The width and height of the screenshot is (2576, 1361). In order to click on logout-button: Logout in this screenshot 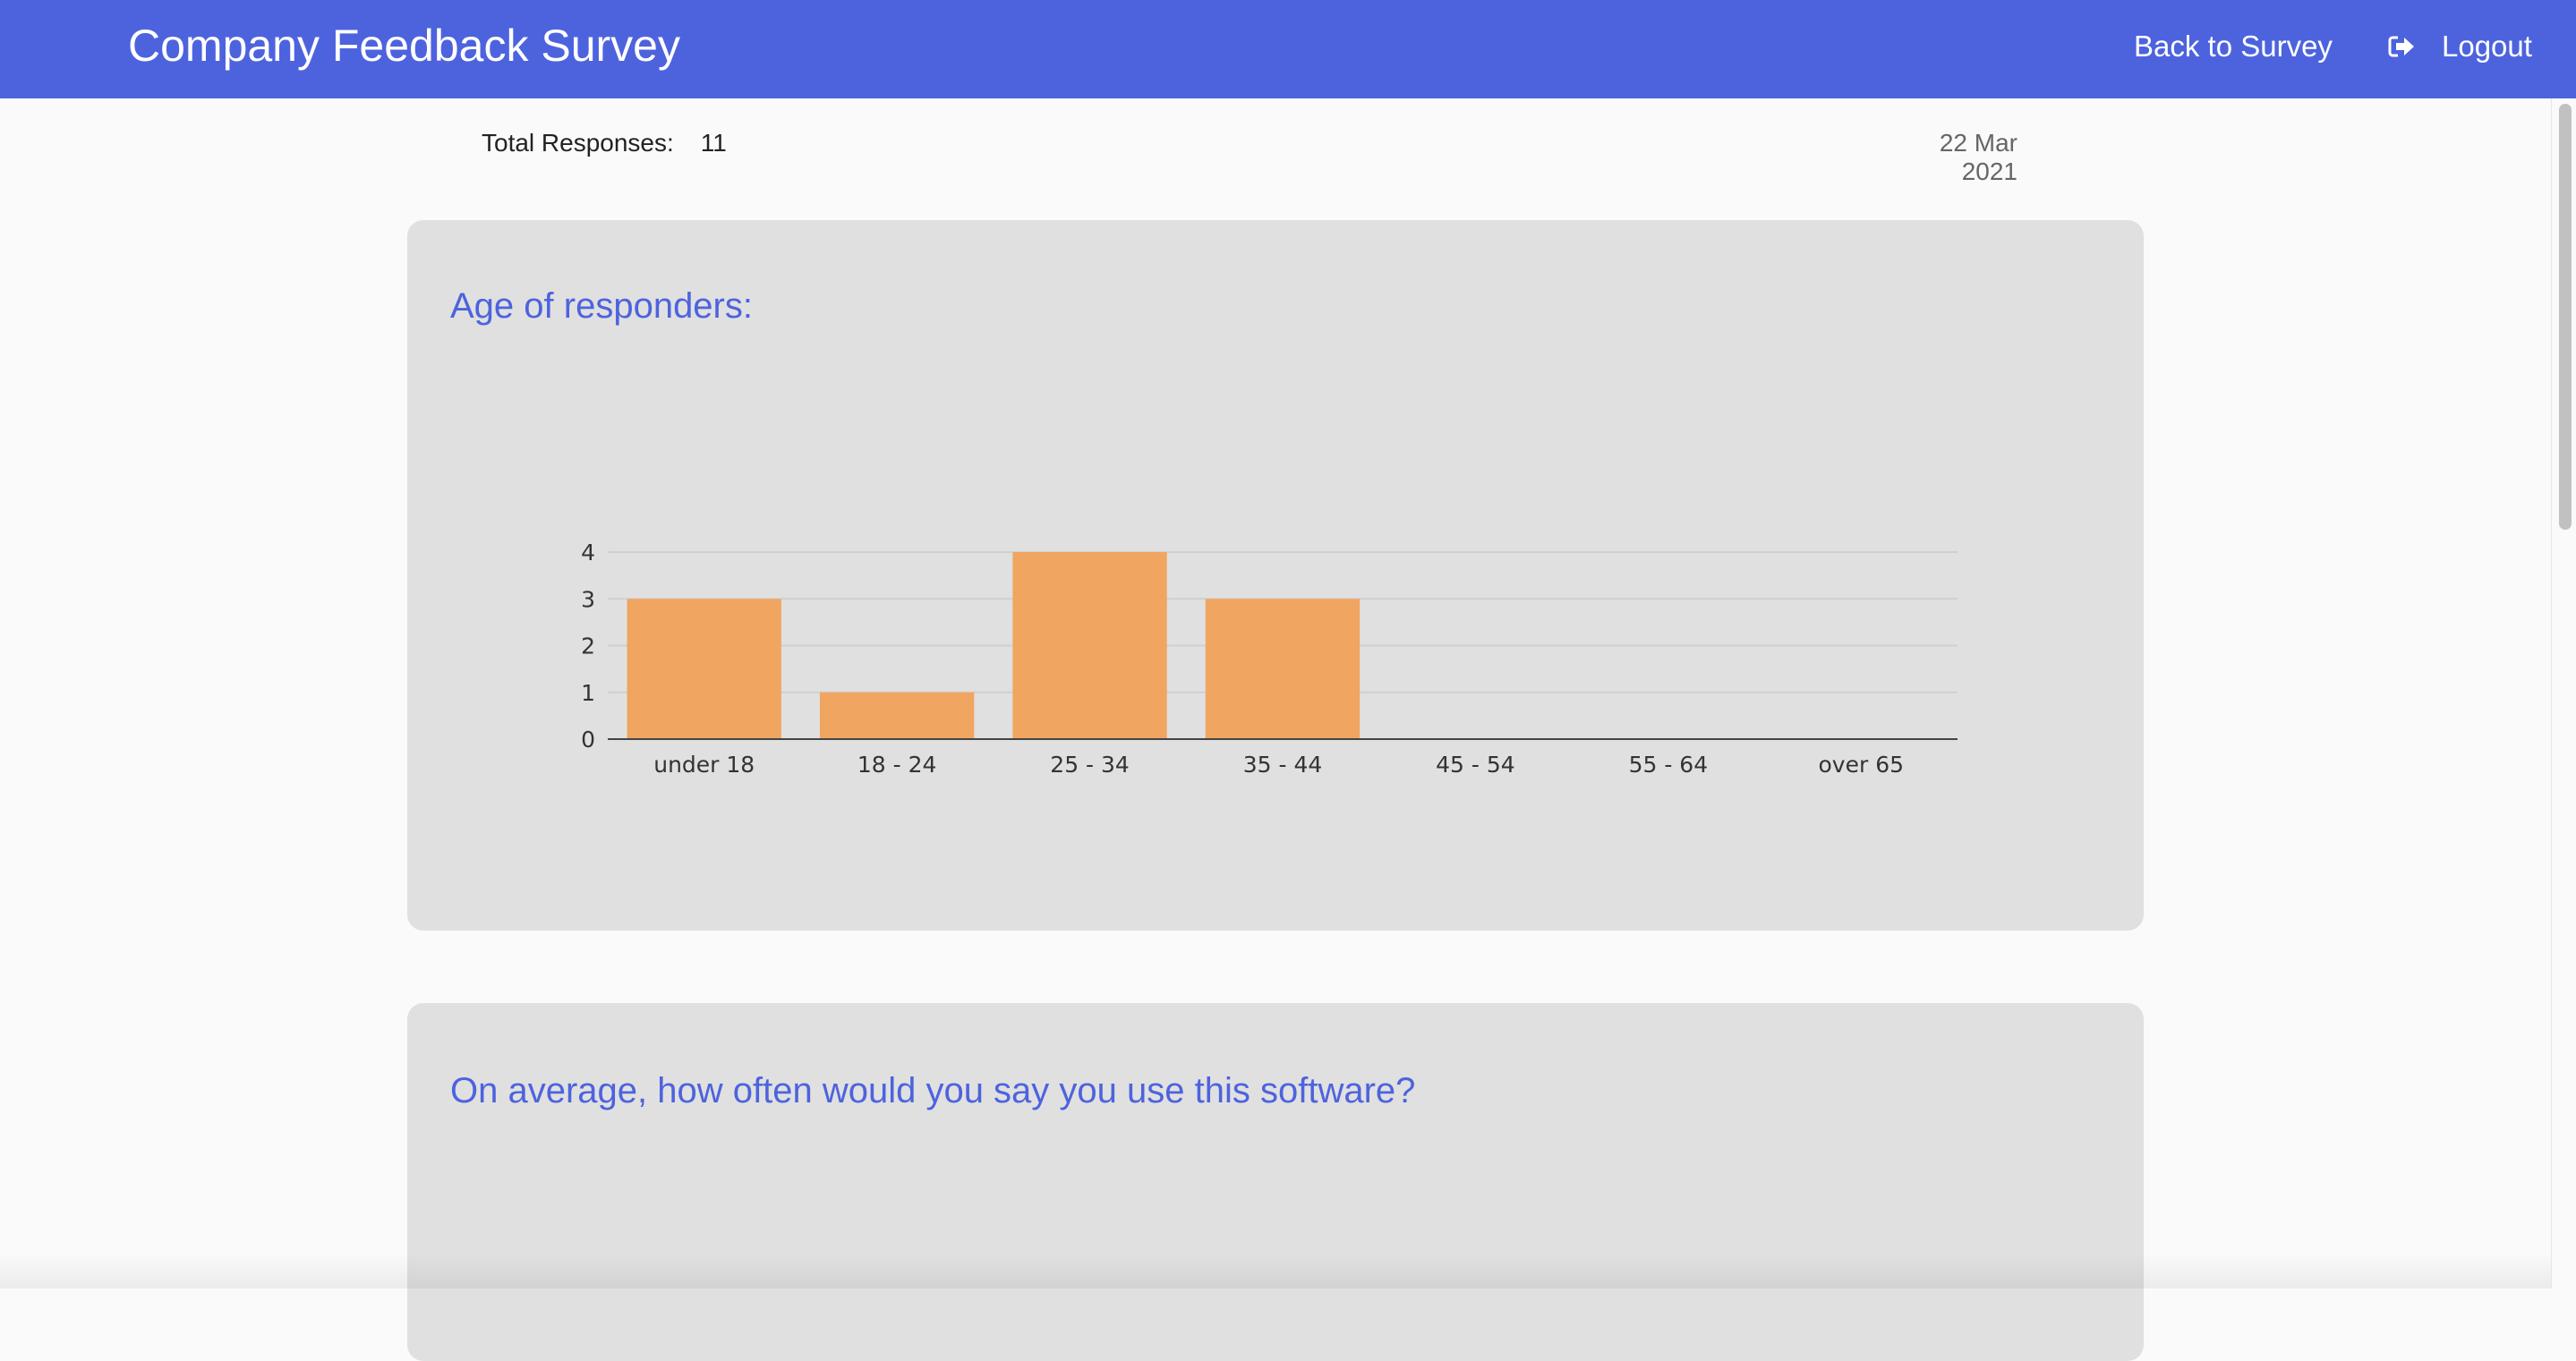, I will do `click(2460, 47)`.